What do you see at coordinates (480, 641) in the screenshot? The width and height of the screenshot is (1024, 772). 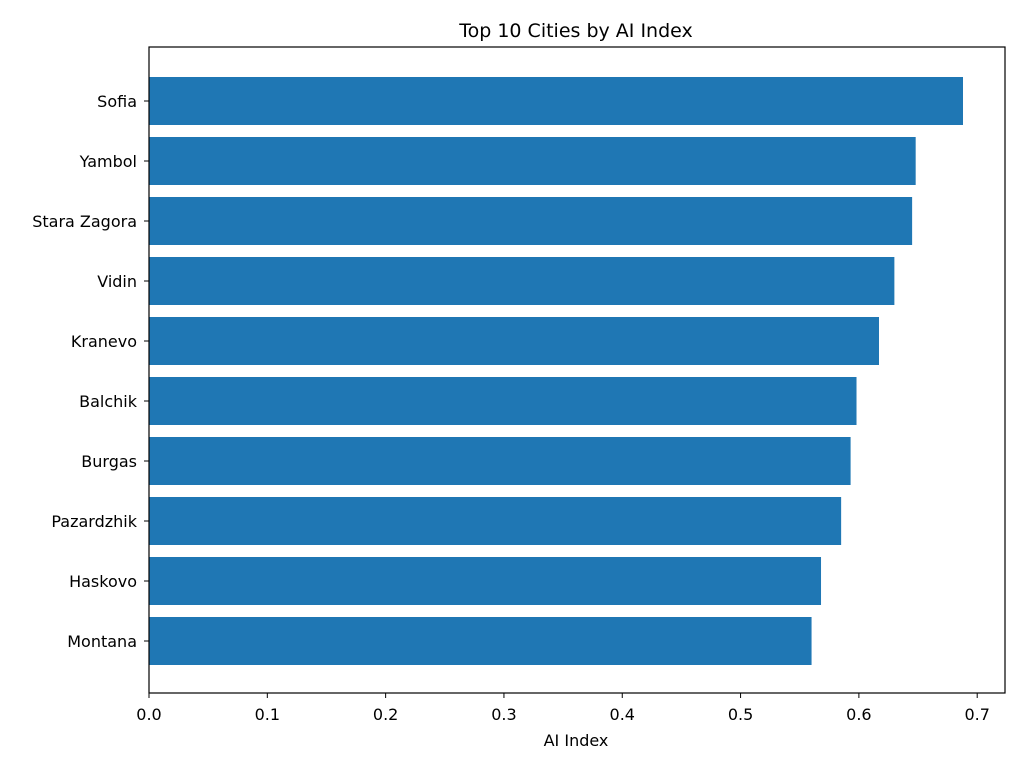 I see `bar-montana` at bounding box center [480, 641].